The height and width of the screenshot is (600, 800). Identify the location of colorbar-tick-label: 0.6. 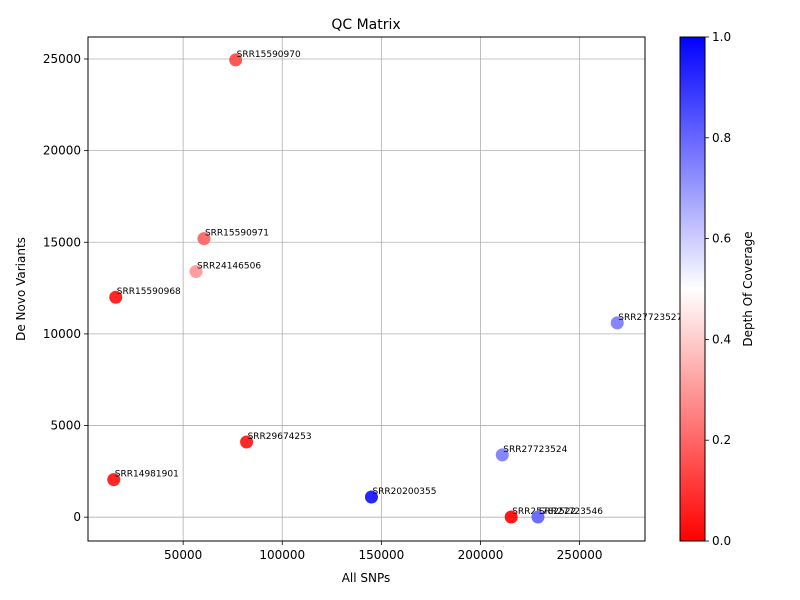
(721, 239).